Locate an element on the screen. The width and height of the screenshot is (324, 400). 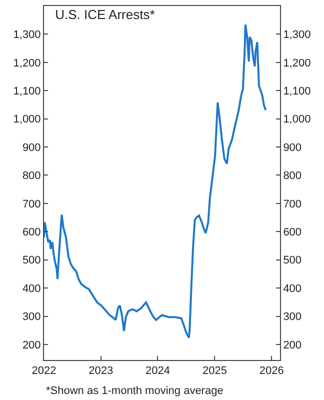
y2-tick-label: 300 is located at coordinates (292, 317).